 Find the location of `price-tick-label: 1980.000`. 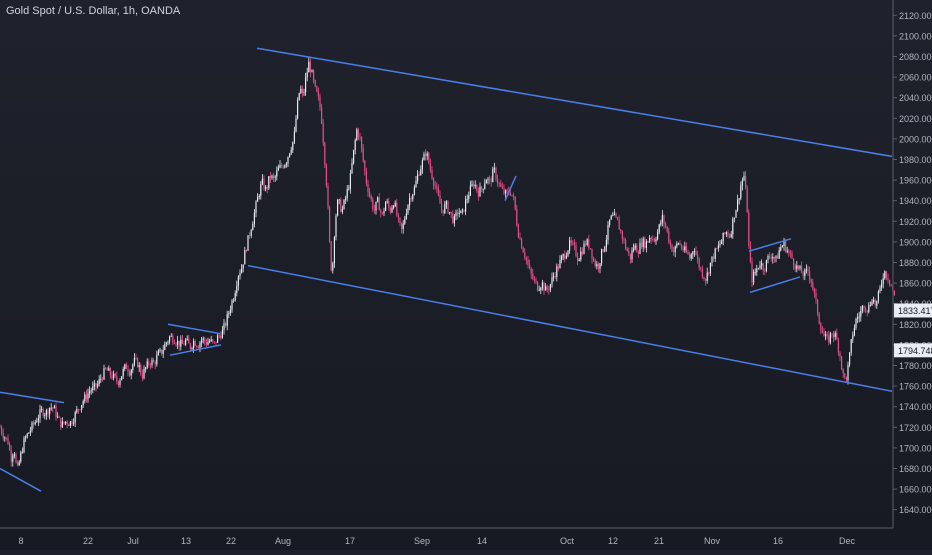

price-tick-label: 1980.000 is located at coordinates (915, 160).